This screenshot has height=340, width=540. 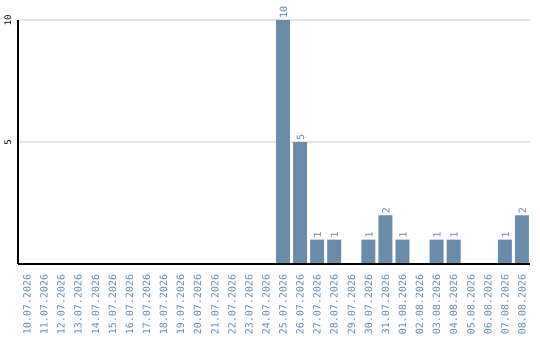 What do you see at coordinates (420, 304) in the screenshot?
I see `x-tick-label: 02.08.2026` at bounding box center [420, 304].